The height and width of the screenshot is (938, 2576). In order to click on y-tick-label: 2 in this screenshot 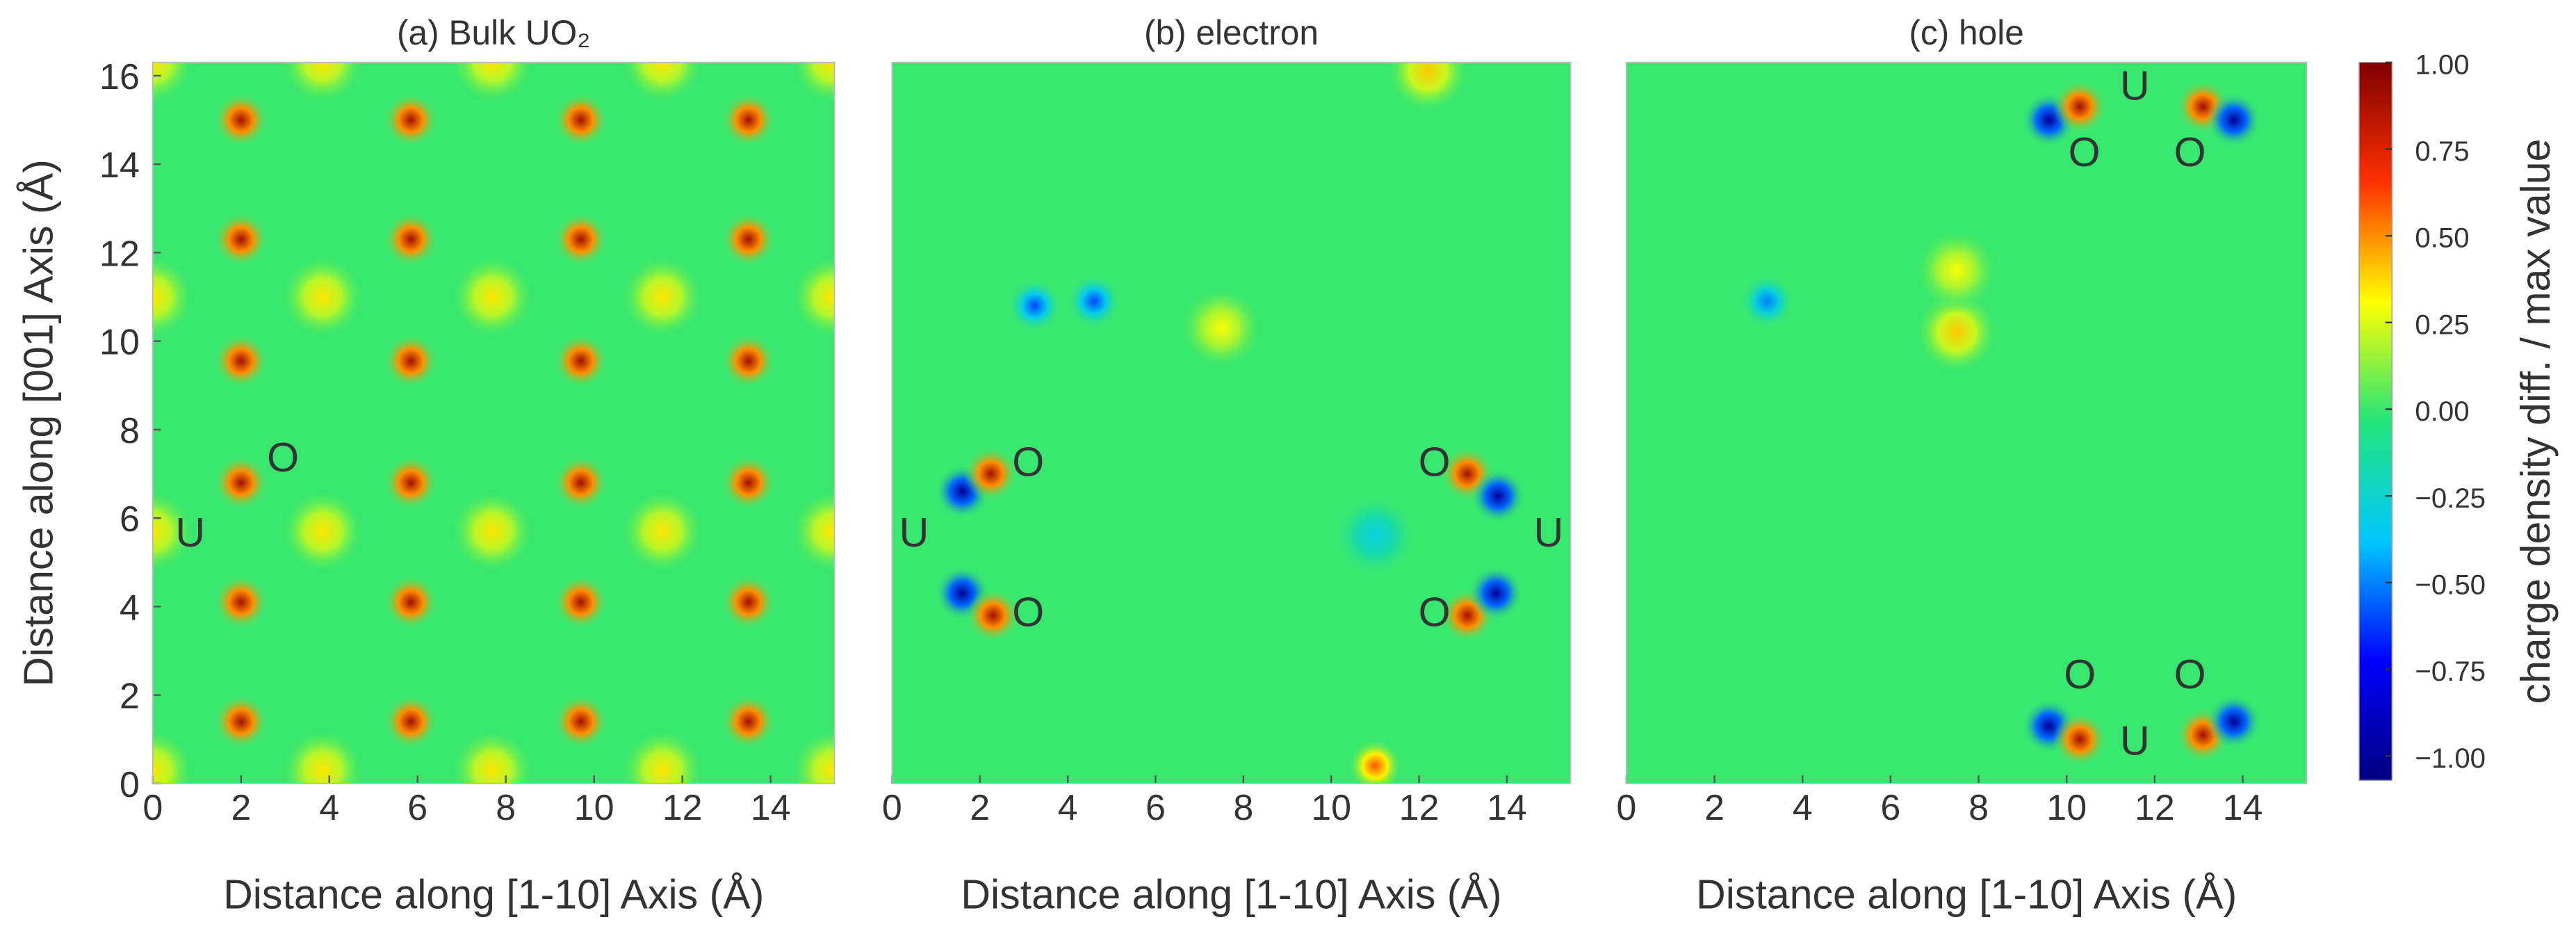, I will do `click(130, 697)`.